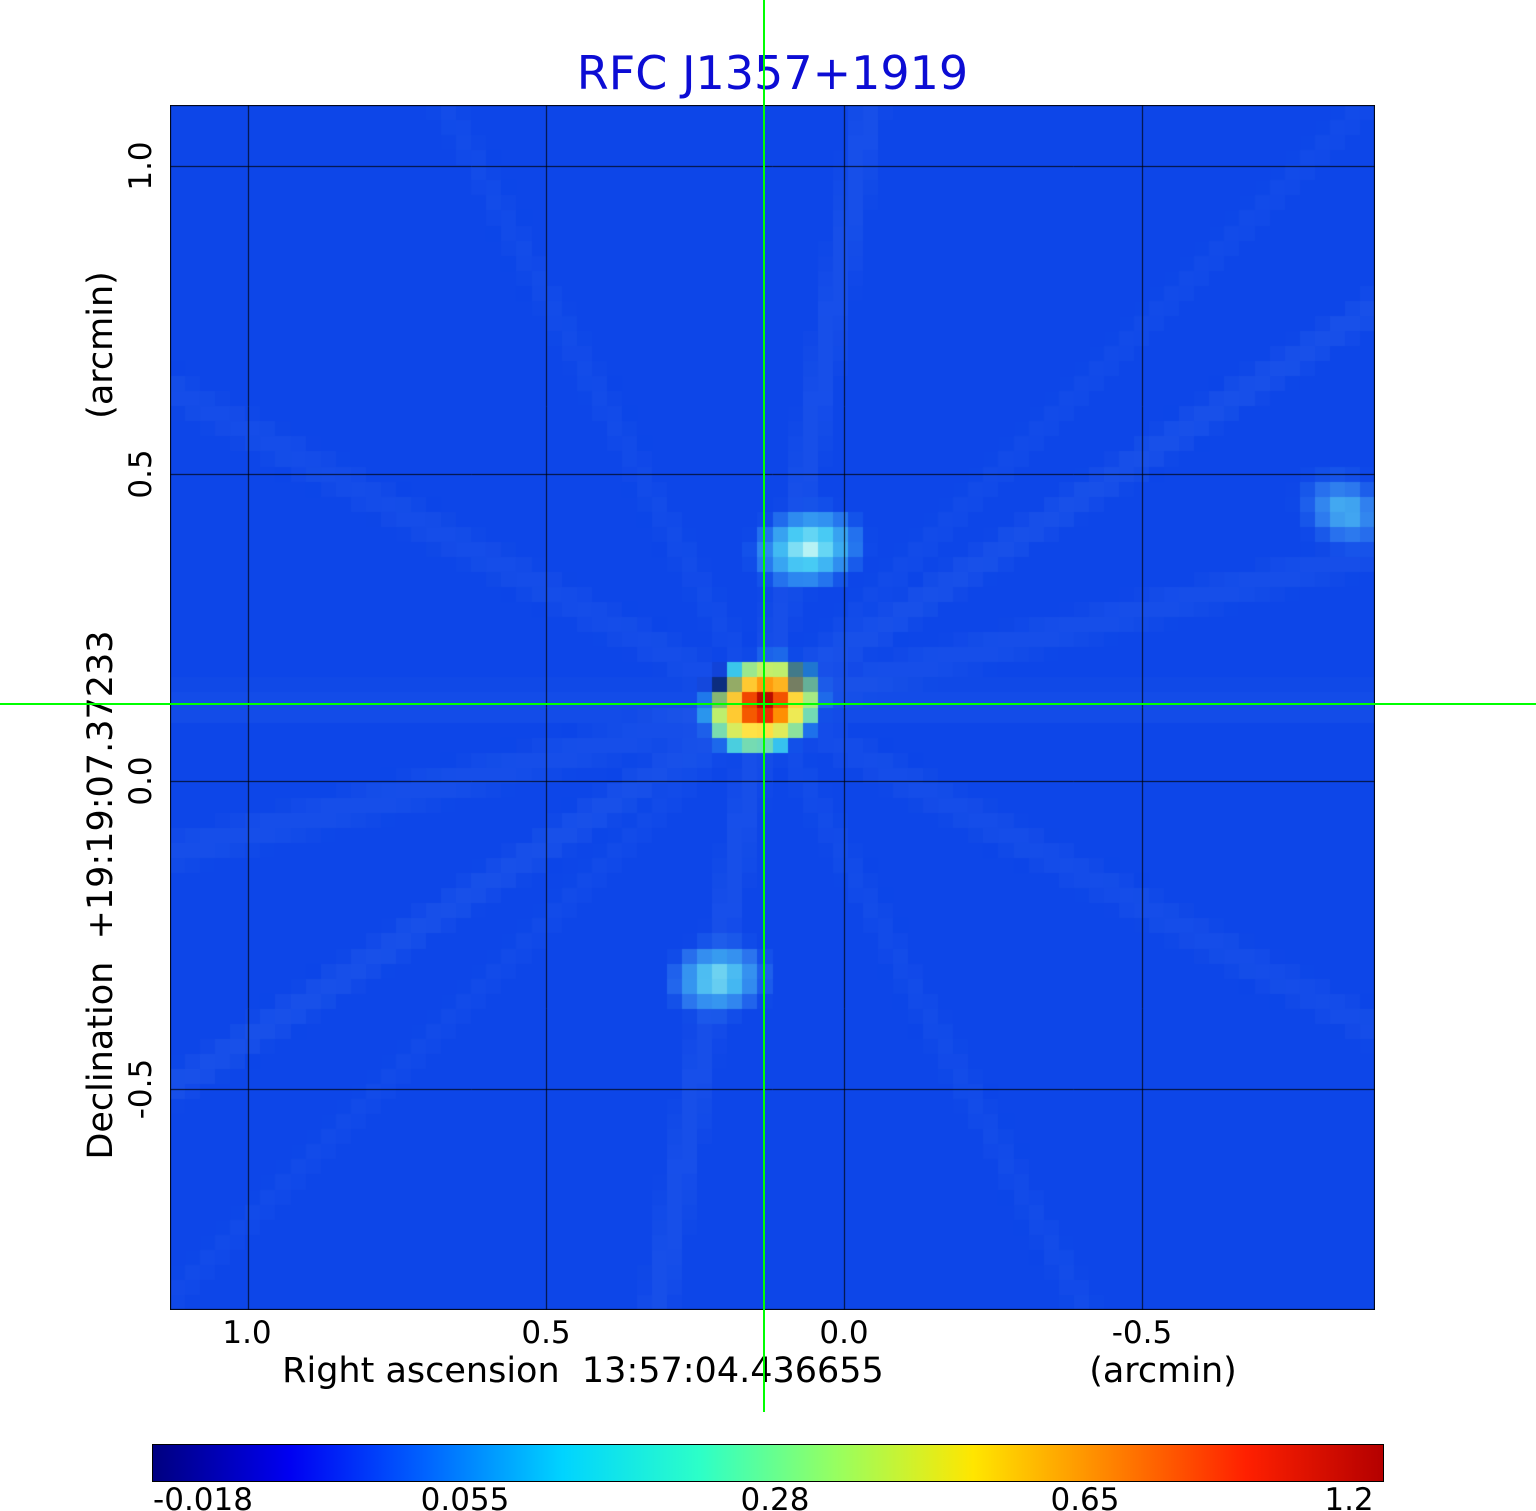  I want to click on crosshair-vertical, so click(763, 706).